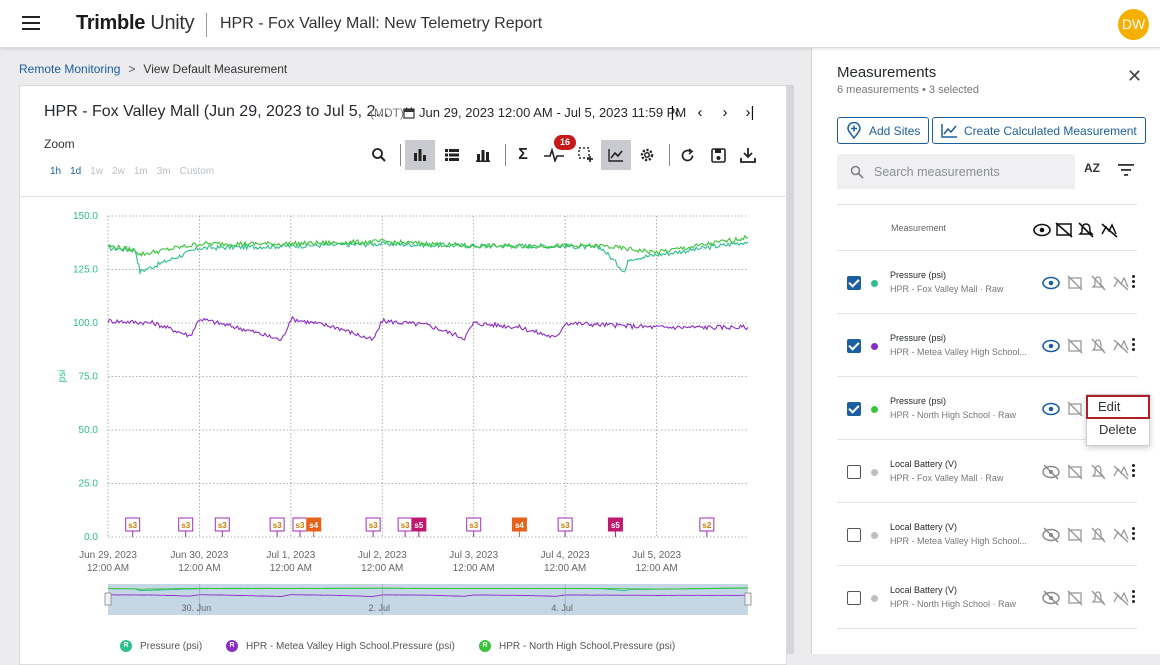 The width and height of the screenshot is (1160, 665). What do you see at coordinates (1126, 170) in the screenshot?
I see `filter-icon` at bounding box center [1126, 170].